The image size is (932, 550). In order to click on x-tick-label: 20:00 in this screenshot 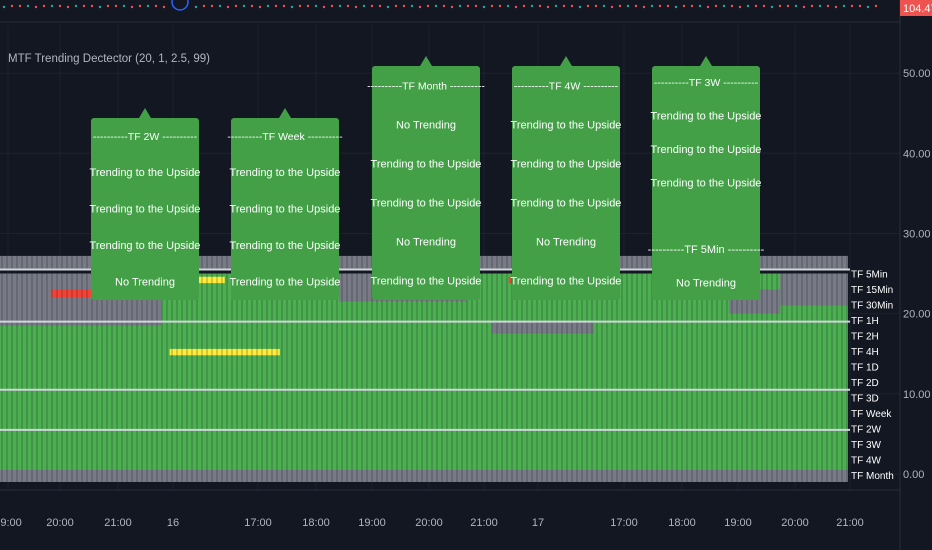, I will do `click(429, 523)`.